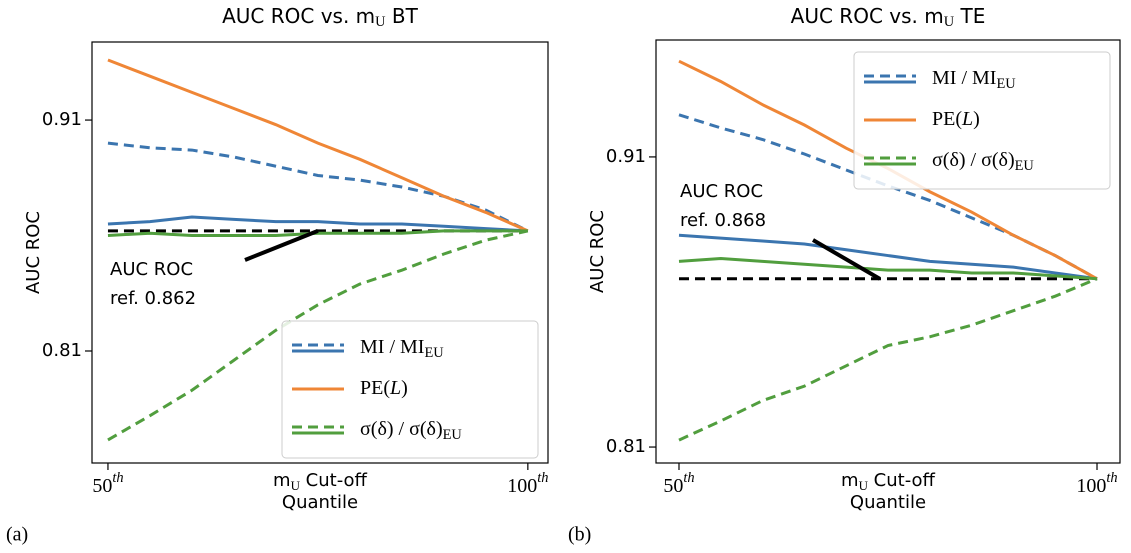 The width and height of the screenshot is (1131, 553). What do you see at coordinates (579, 535) in the screenshot?
I see `panel-label: (b)` at bounding box center [579, 535].